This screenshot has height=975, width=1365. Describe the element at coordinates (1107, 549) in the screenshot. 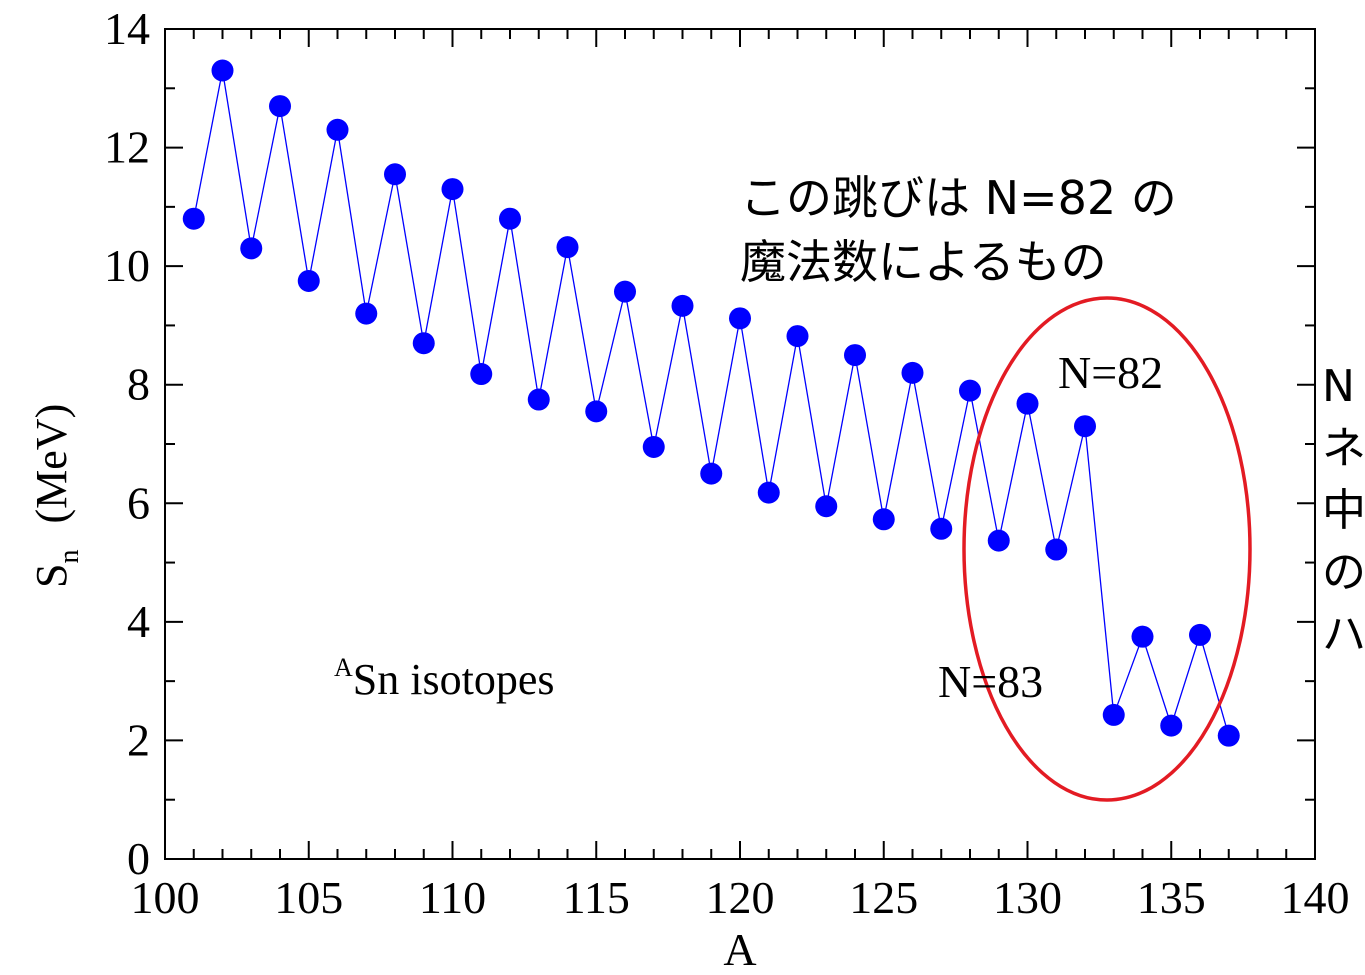

I see `highlight-ellipse` at that location.